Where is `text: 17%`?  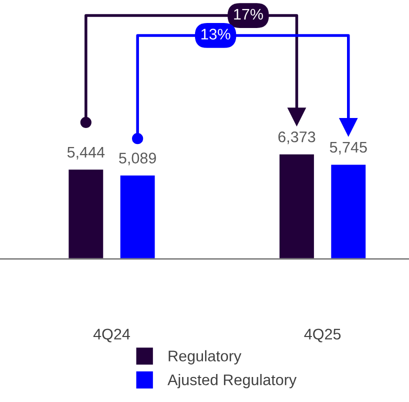
text: 17% is located at coordinates (248, 14).